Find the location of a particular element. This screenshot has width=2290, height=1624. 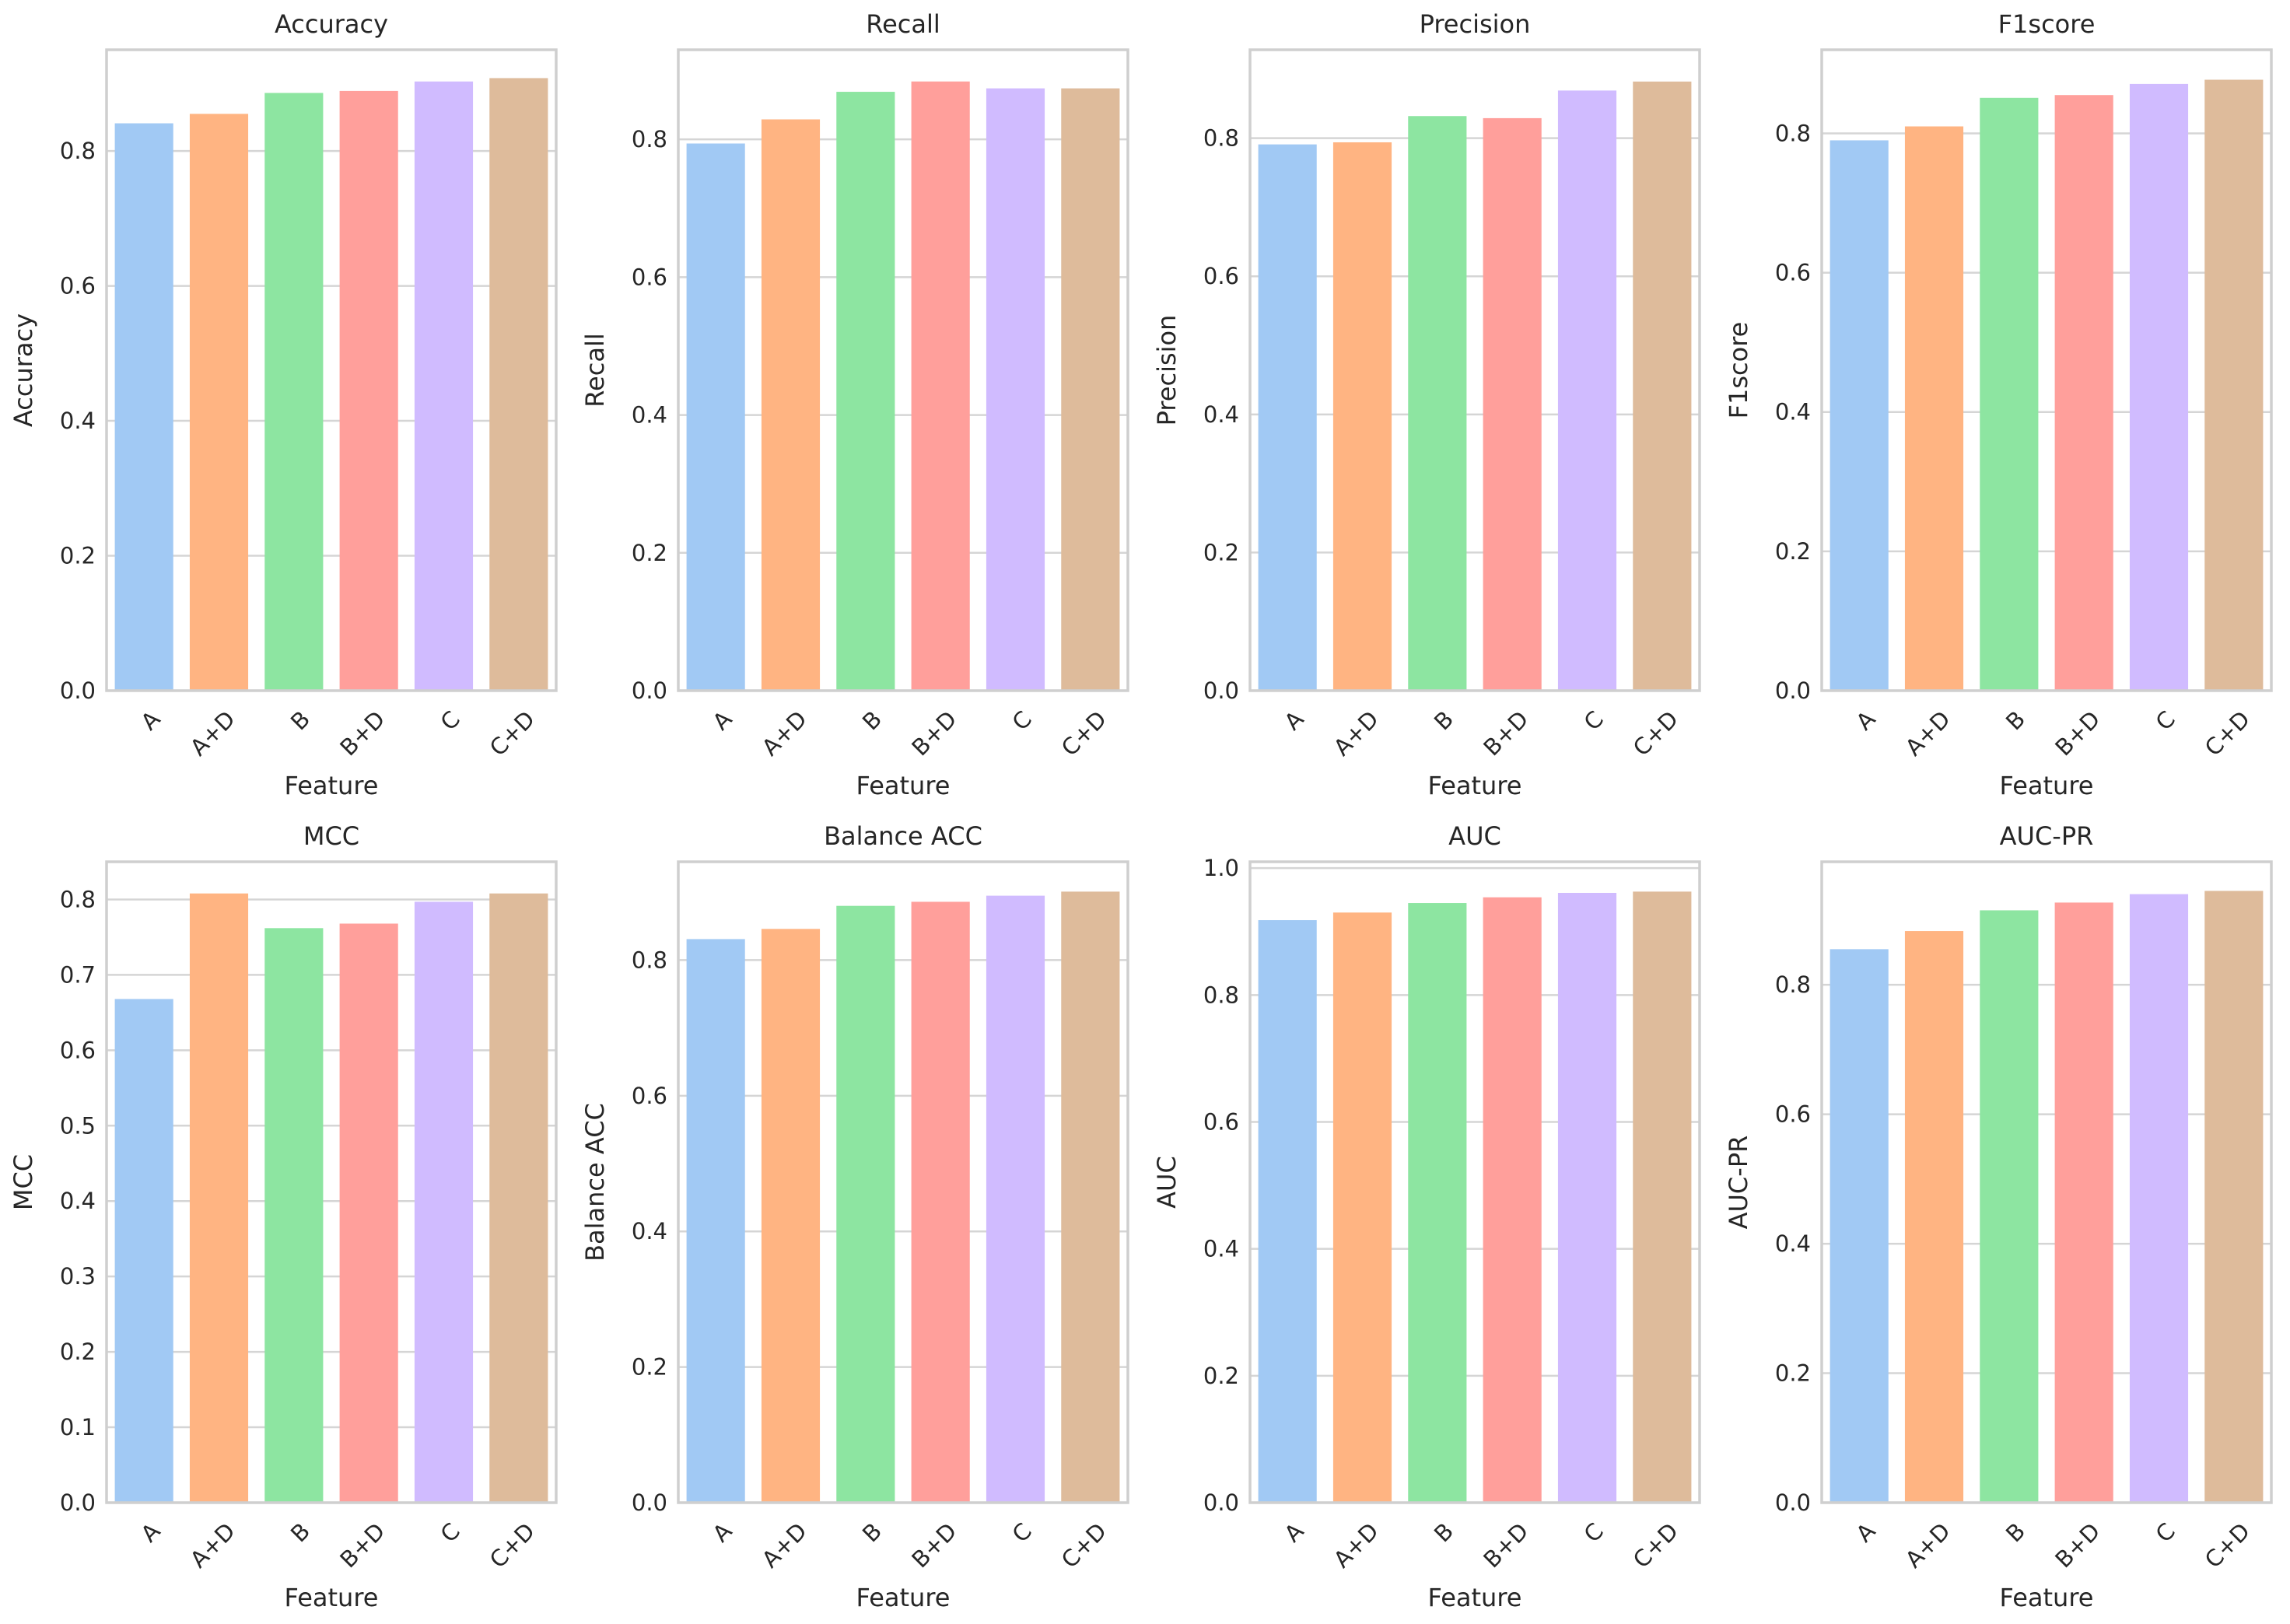

bar-balance-acc-a is located at coordinates (715, 1221).